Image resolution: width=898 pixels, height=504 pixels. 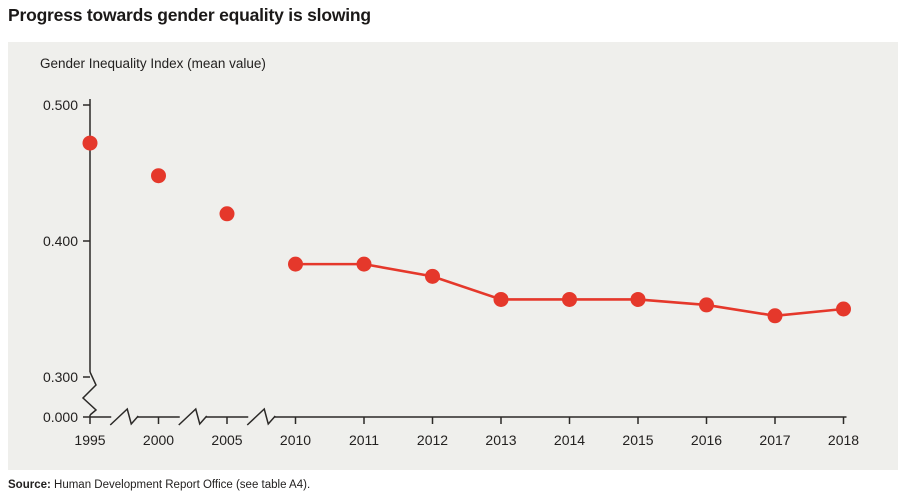 What do you see at coordinates (569, 299) in the screenshot?
I see `data-point-2014` at bounding box center [569, 299].